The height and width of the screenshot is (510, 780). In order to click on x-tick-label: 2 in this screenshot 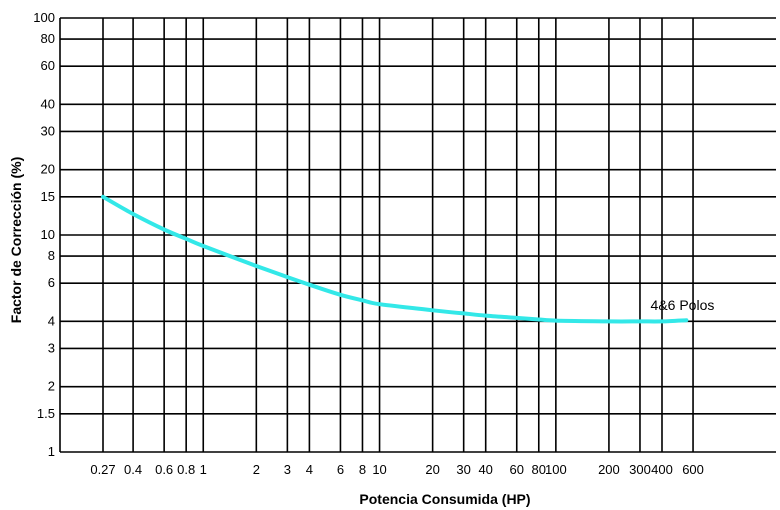, I will do `click(256, 469)`.